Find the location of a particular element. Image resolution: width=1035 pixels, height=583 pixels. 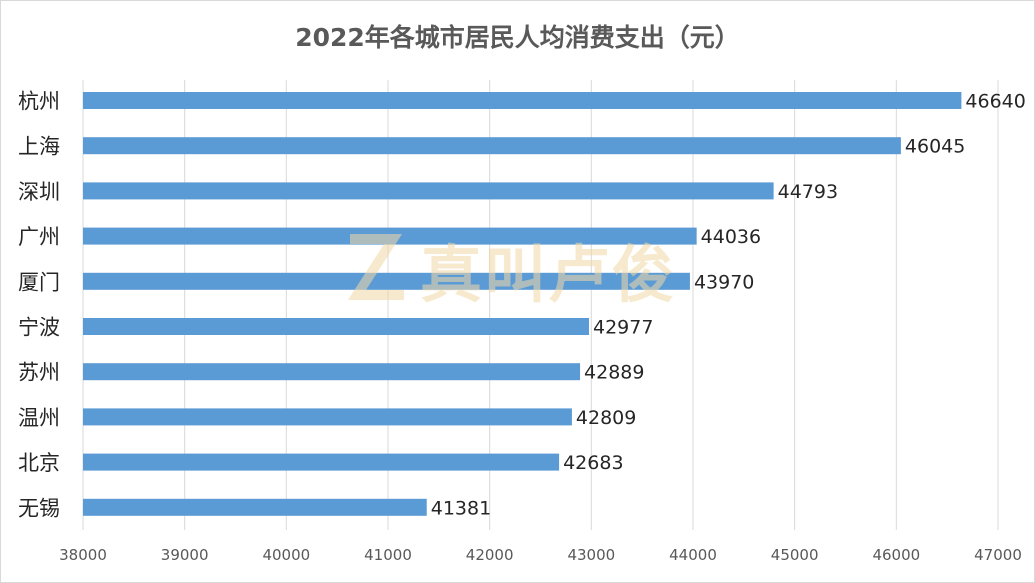

chart-title: 2022年各城市居民人均消费支出（元） is located at coordinates (517, 37).